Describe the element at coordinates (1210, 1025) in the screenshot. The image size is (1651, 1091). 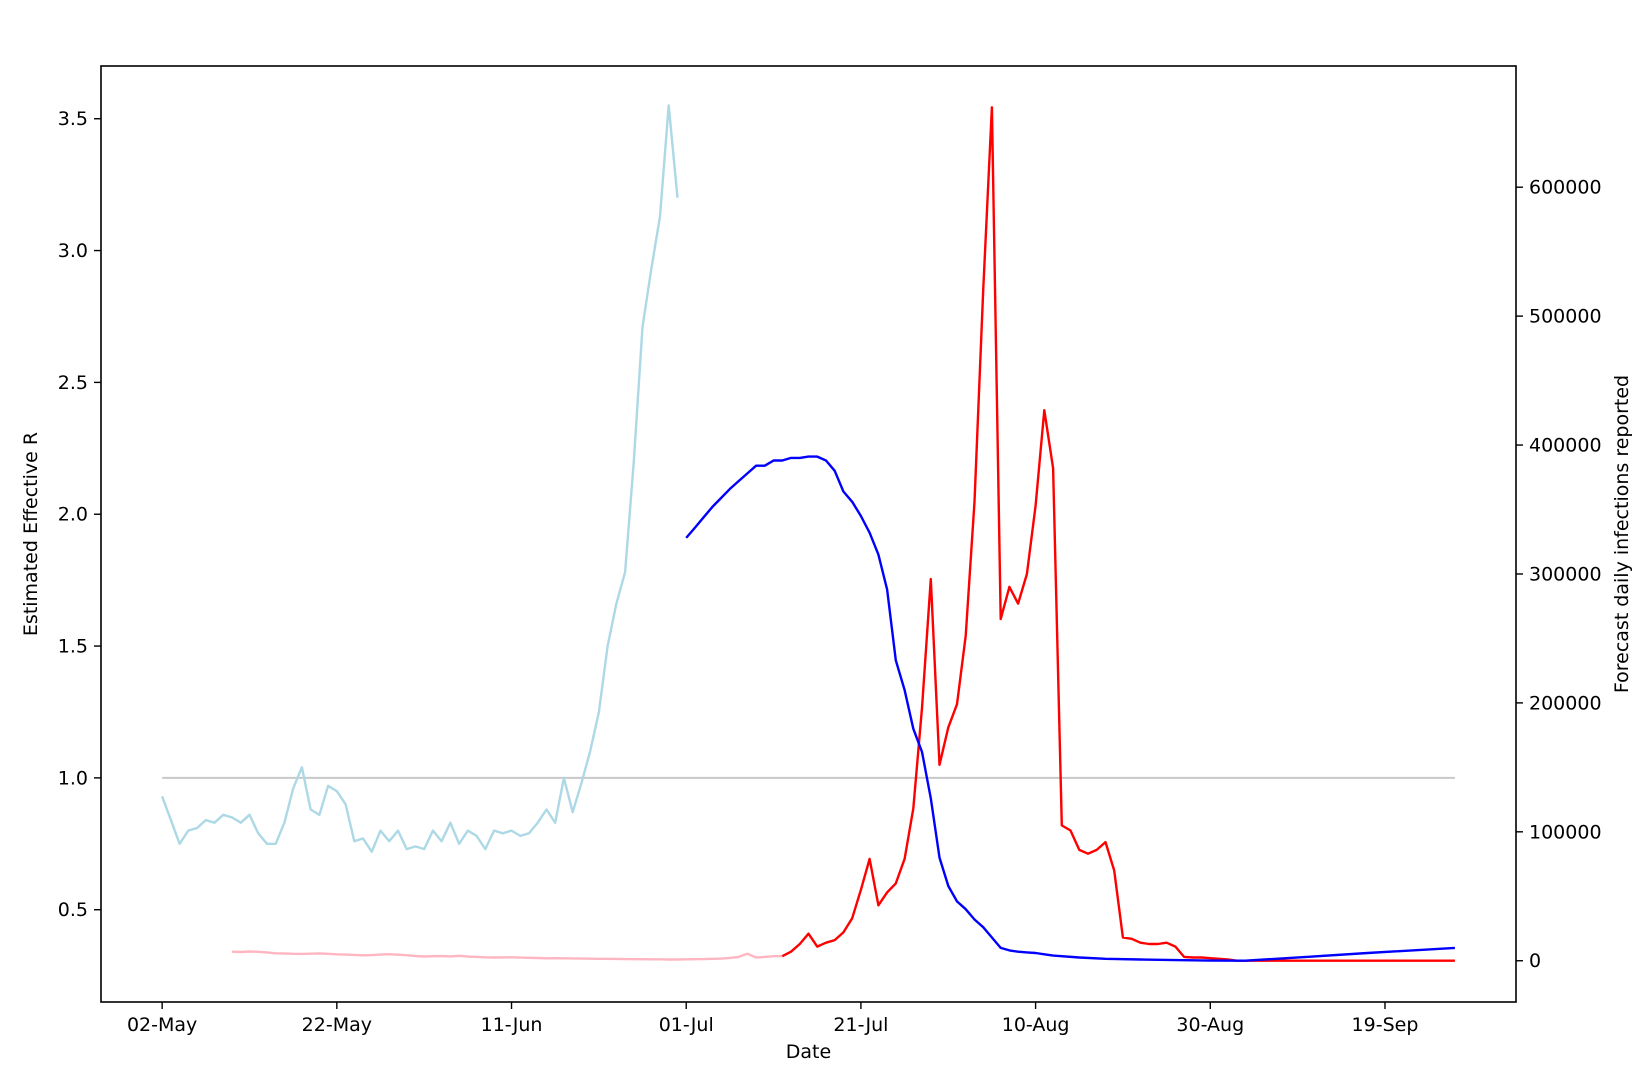
I see `x-tick-label: 30-Aug` at that location.